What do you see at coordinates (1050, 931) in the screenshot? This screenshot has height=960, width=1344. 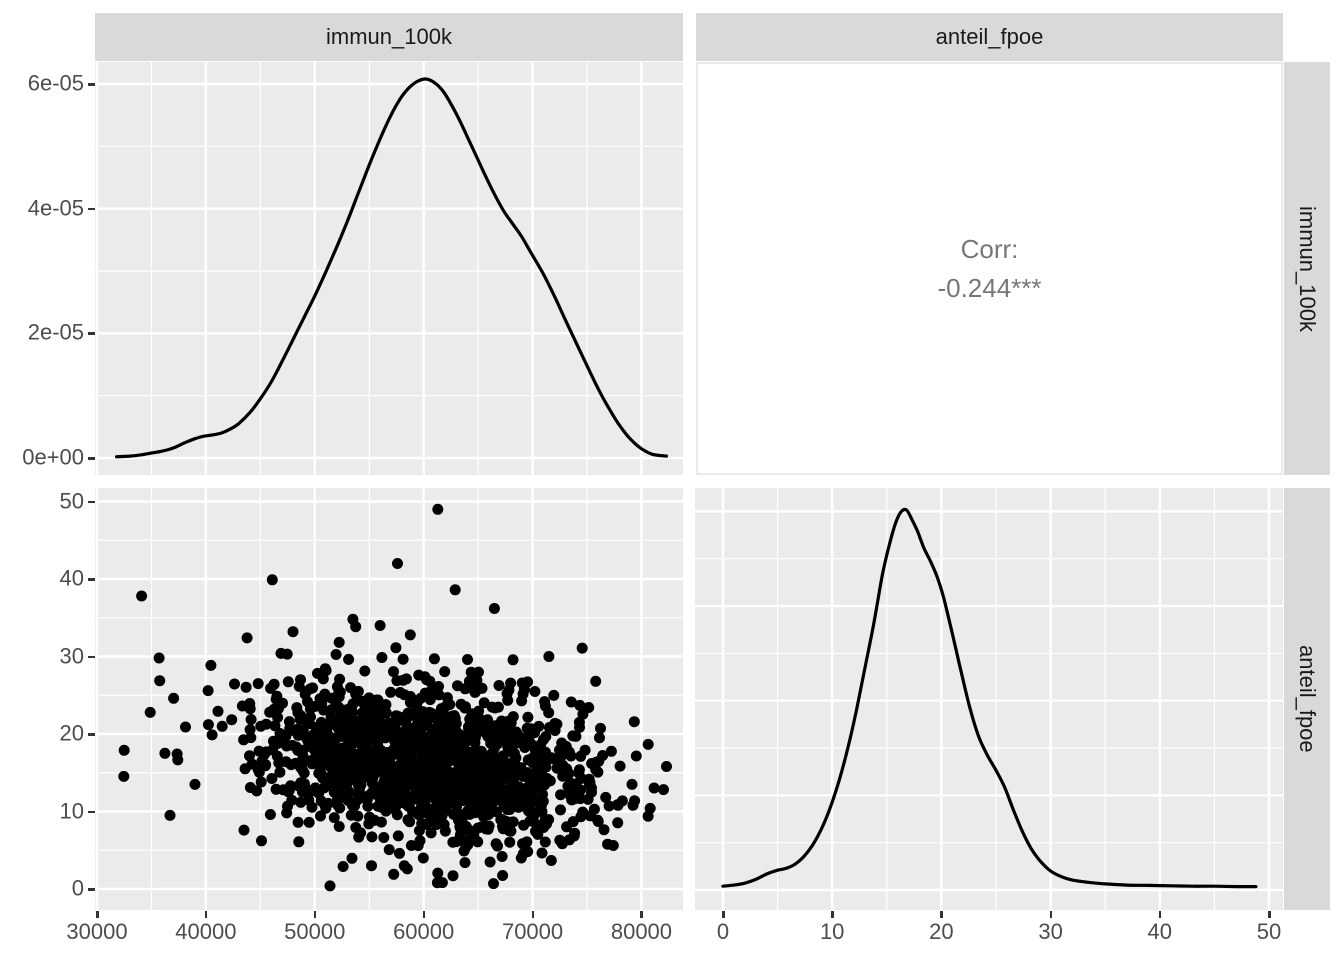 I see `x-tick-label: 30` at bounding box center [1050, 931].